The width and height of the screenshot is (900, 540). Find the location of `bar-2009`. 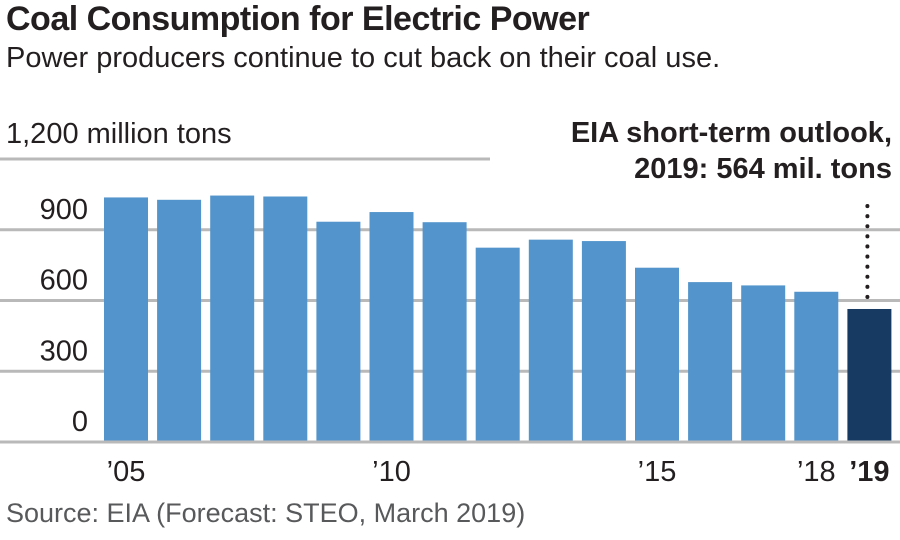

bar-2009 is located at coordinates (338, 331).